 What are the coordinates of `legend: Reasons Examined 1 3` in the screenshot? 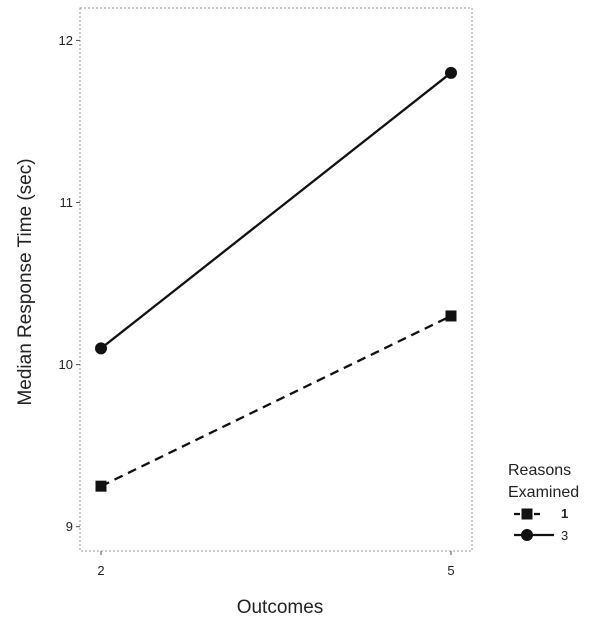 It's located at (543, 502).